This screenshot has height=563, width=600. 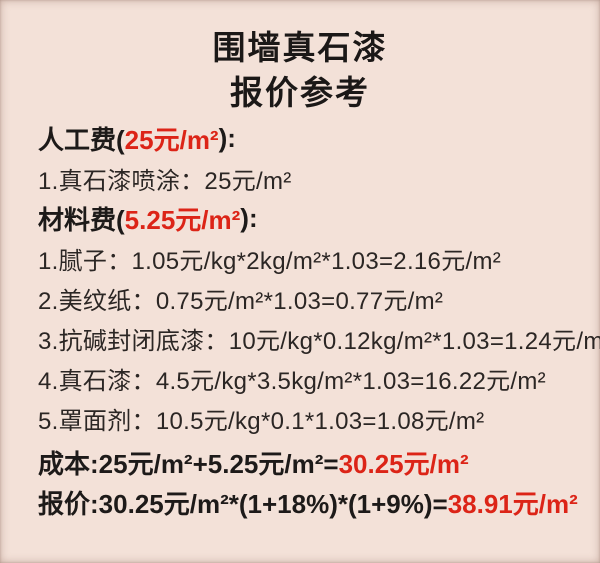 I want to click on cost-summary-line: 成本: 25元/m²+5.25元/m²= 30.25元/m², so click(x=309, y=462).